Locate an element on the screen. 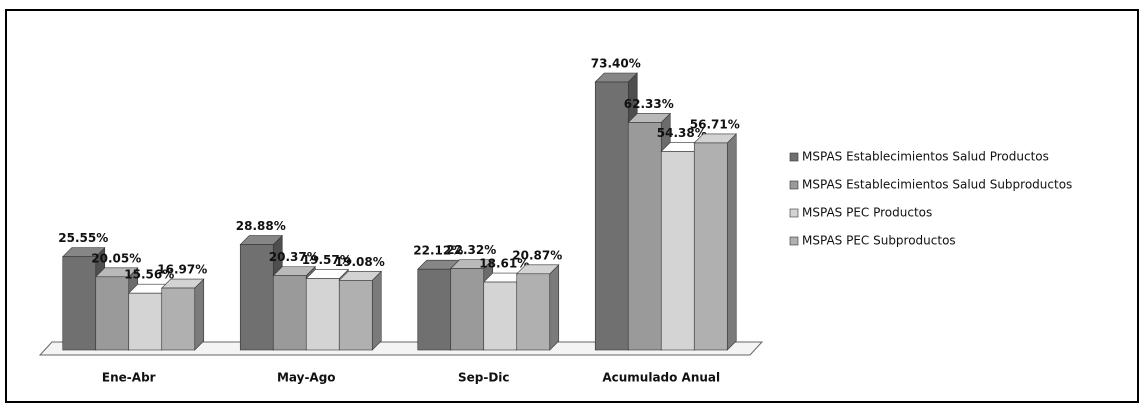 The width and height of the screenshot is (1142, 404). value-label: 16.97% is located at coordinates (182, 270).